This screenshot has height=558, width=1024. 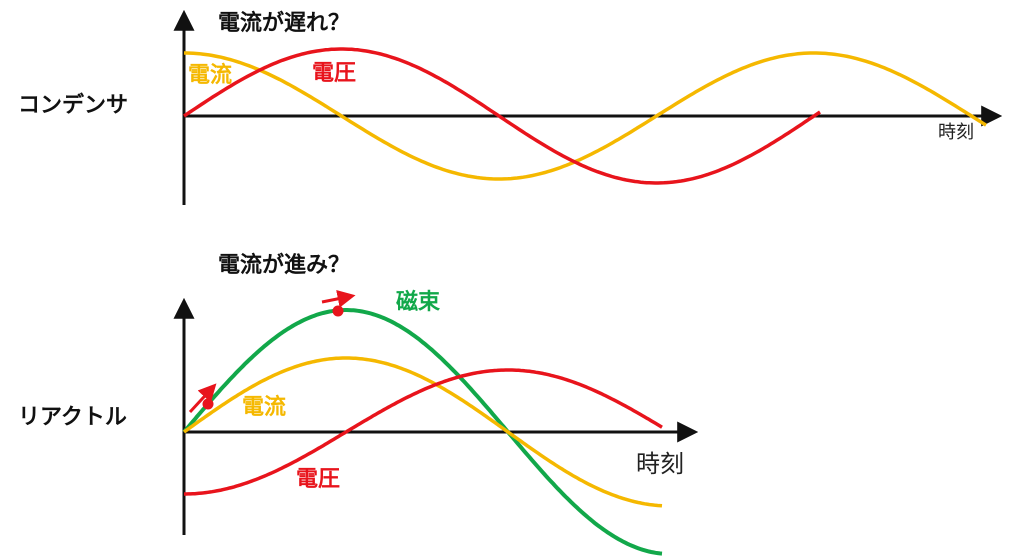 What do you see at coordinates (264, 407) in the screenshot?
I see `reactor-current-label: 電流` at bounding box center [264, 407].